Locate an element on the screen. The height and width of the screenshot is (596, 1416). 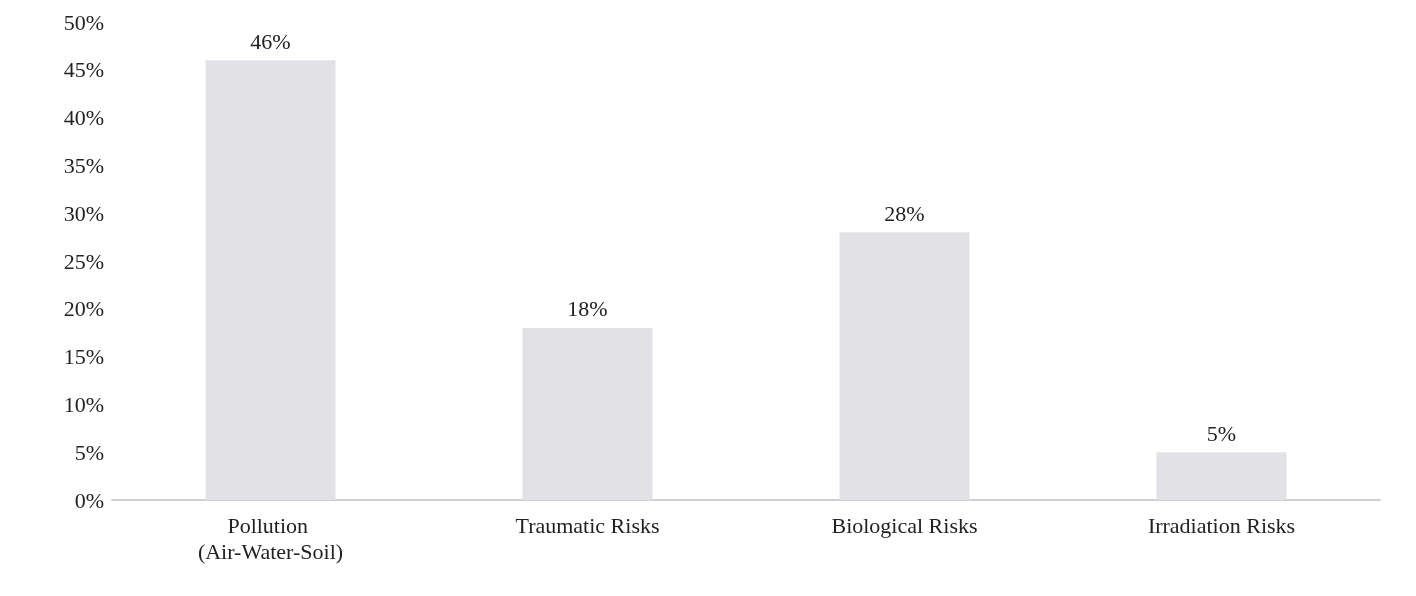
y-tick-label: 45% is located at coordinates (83, 70).